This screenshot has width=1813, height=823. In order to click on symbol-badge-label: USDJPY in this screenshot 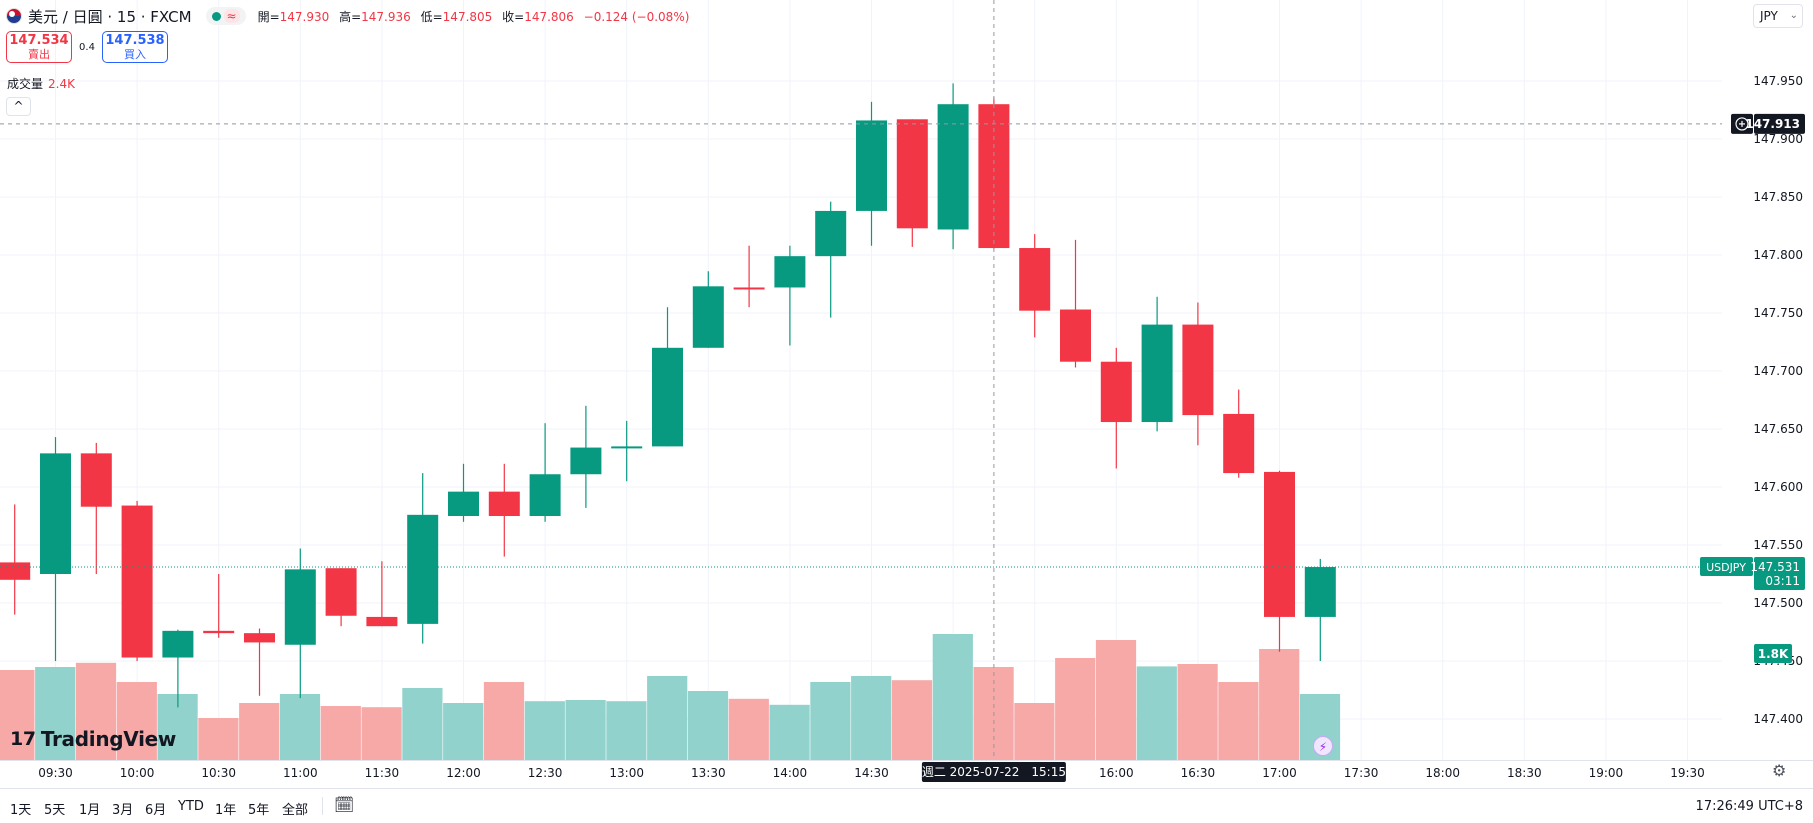, I will do `click(1726, 567)`.